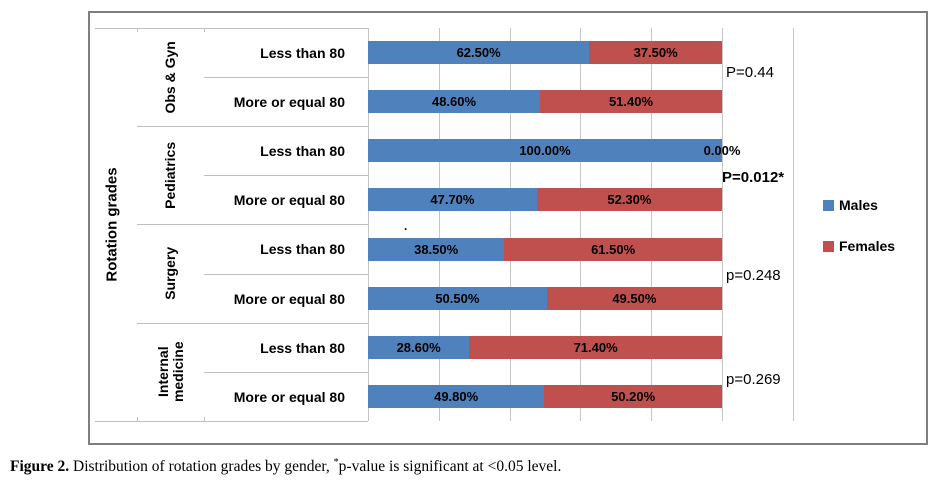 This screenshot has width=939, height=491. I want to click on bar-obs-gyn-less: 62.50% 37.50%, so click(545, 52).